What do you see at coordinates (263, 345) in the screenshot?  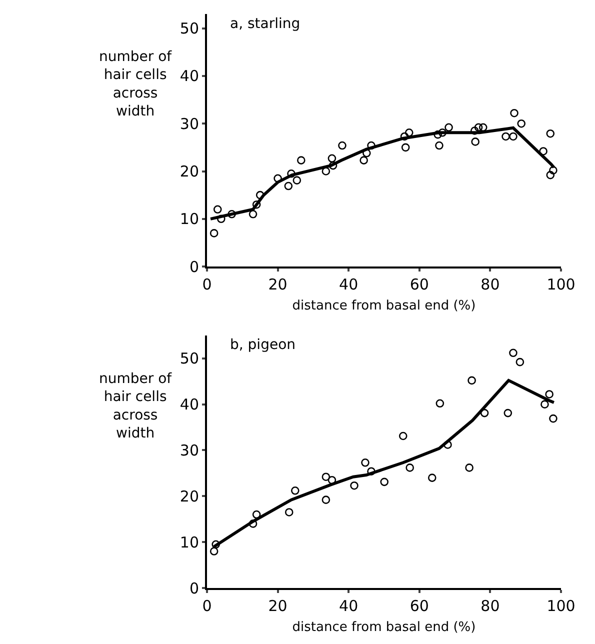 I see `chart-title: b, pigeon` at bounding box center [263, 345].